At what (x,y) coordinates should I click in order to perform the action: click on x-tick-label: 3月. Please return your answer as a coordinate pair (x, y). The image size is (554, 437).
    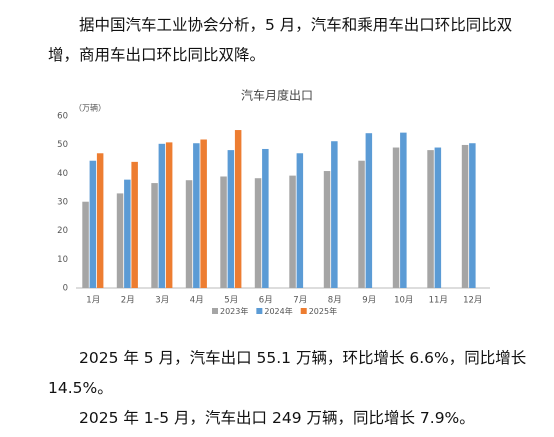
    Looking at the image, I should click on (162, 301).